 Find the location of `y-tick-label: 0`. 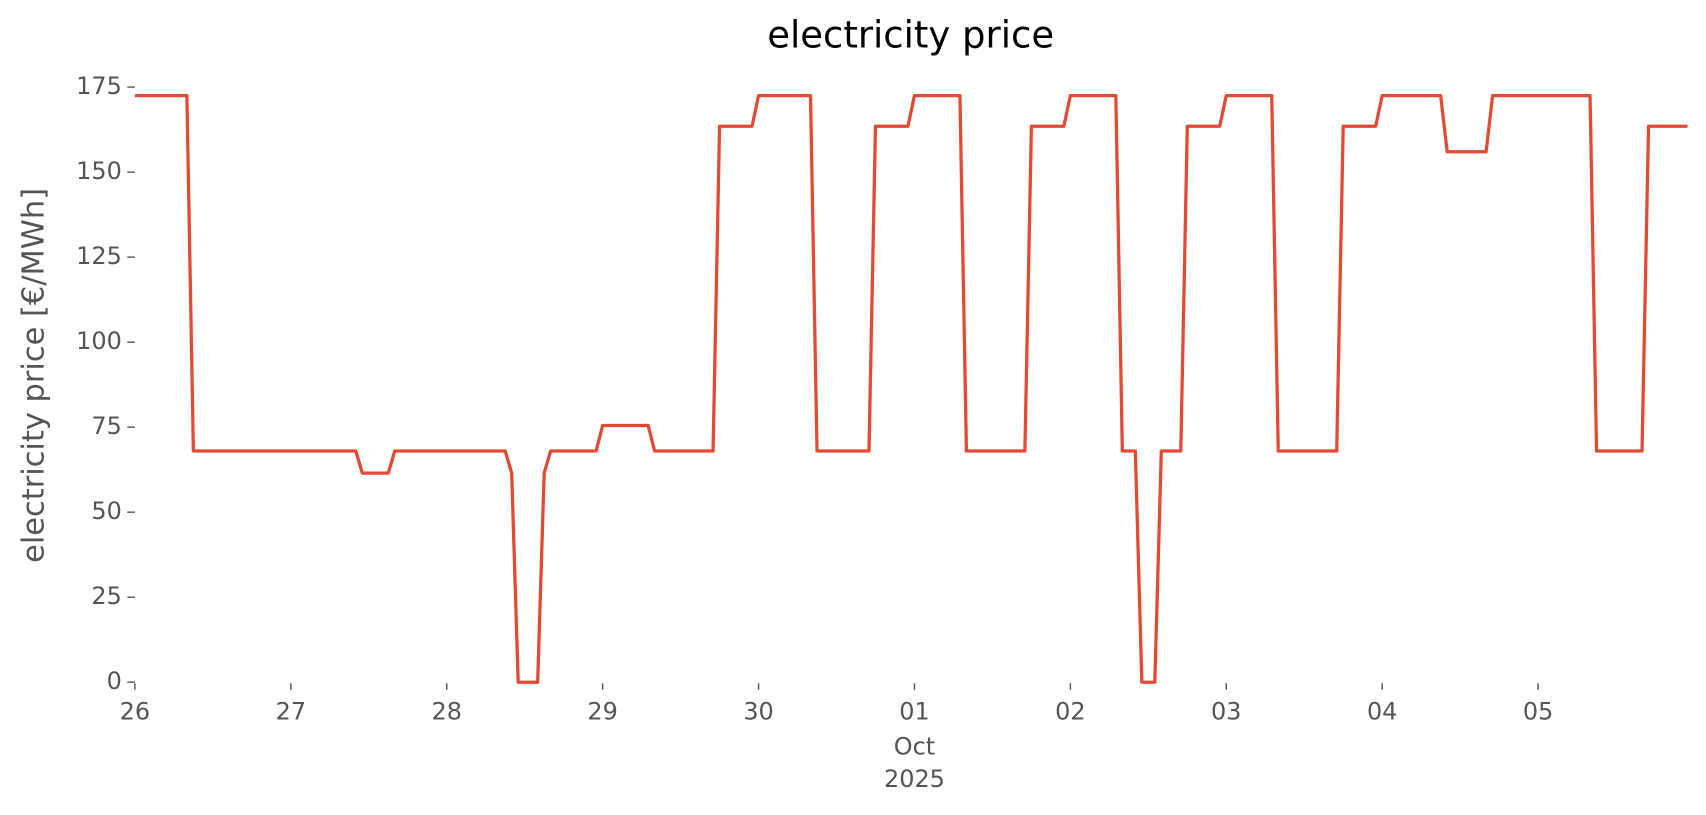

y-tick-label: 0 is located at coordinates (114, 681).